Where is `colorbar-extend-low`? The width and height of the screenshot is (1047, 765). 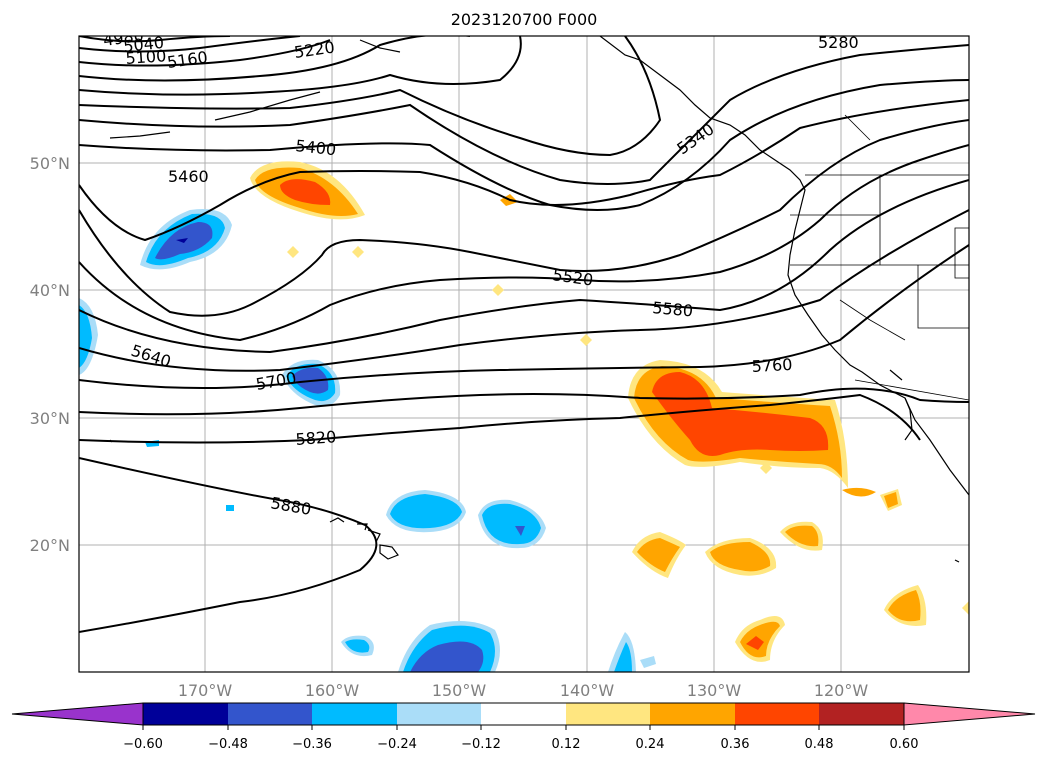
colorbar-extend-low is located at coordinates (77, 714).